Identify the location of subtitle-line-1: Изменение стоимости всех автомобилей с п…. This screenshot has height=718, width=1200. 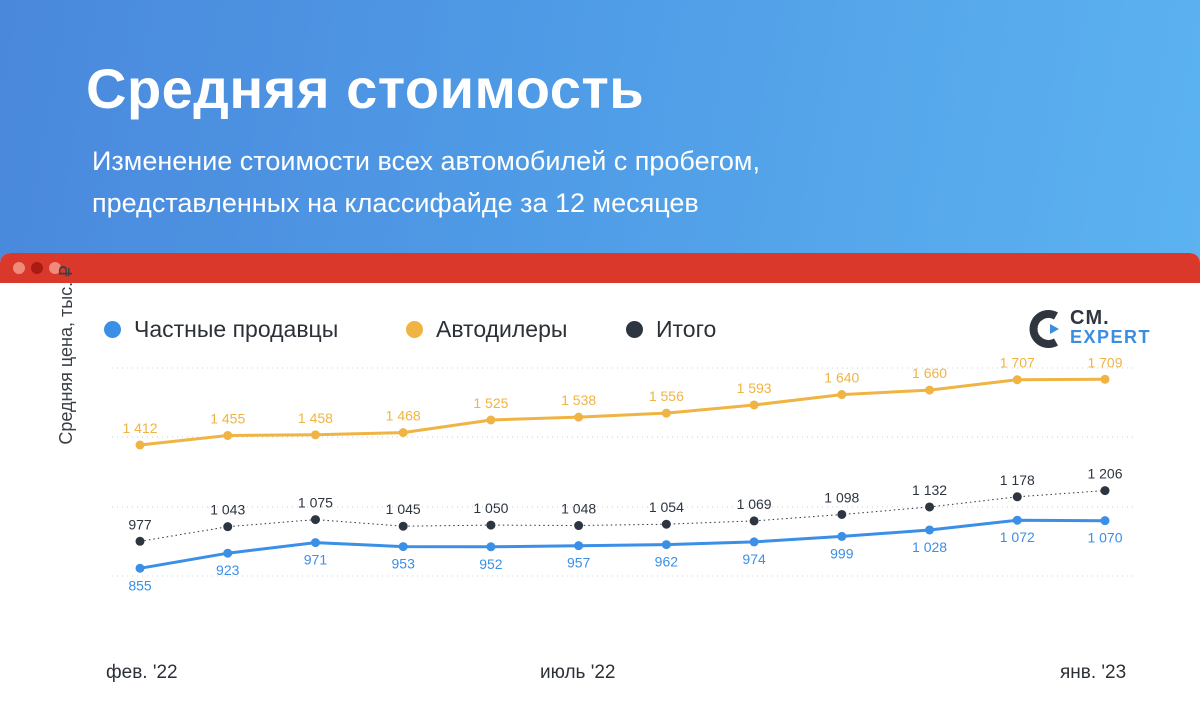
(426, 161).